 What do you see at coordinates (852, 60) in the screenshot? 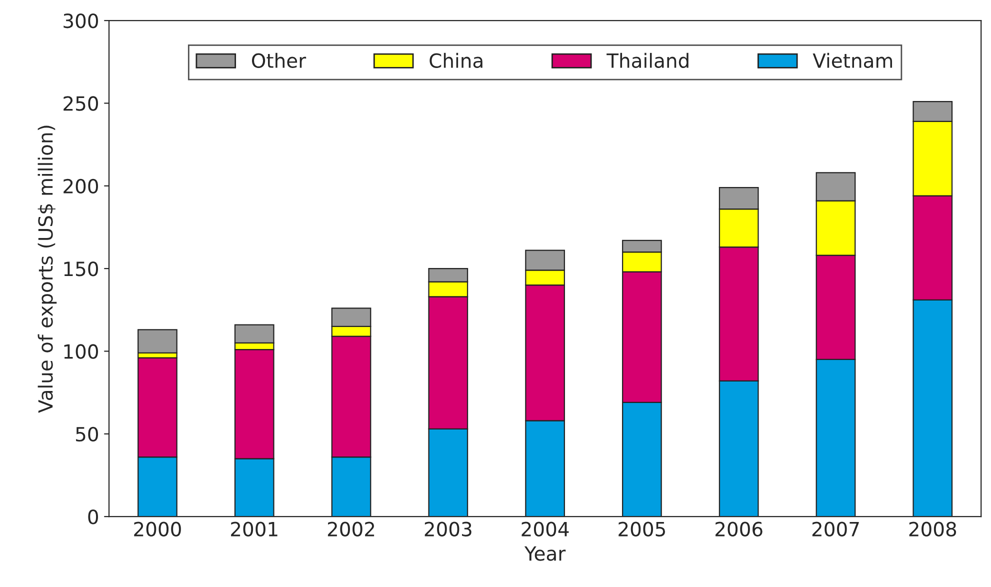
I see `legend-label: Vietnam` at bounding box center [852, 60].